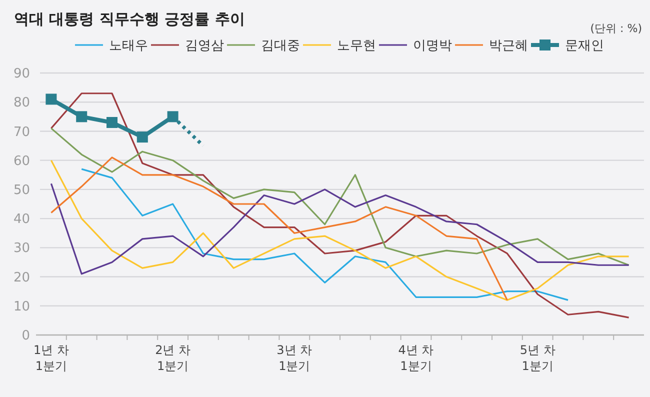 Image resolution: width=650 pixels, height=397 pixels. I want to click on legend-label: 김대중, so click(280, 46).